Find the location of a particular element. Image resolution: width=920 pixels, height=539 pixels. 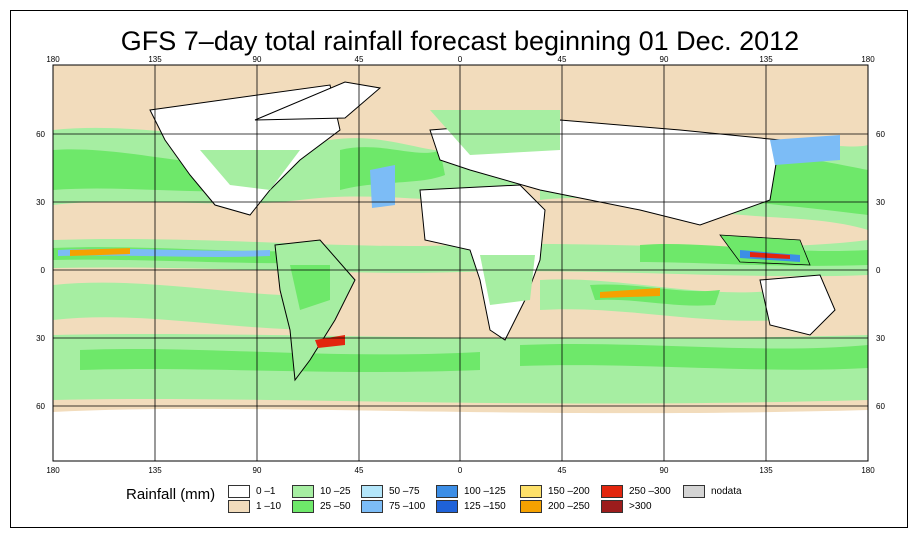

lat-tick-labels-left: 60 30 0 30 60 is located at coordinates (40, 270).